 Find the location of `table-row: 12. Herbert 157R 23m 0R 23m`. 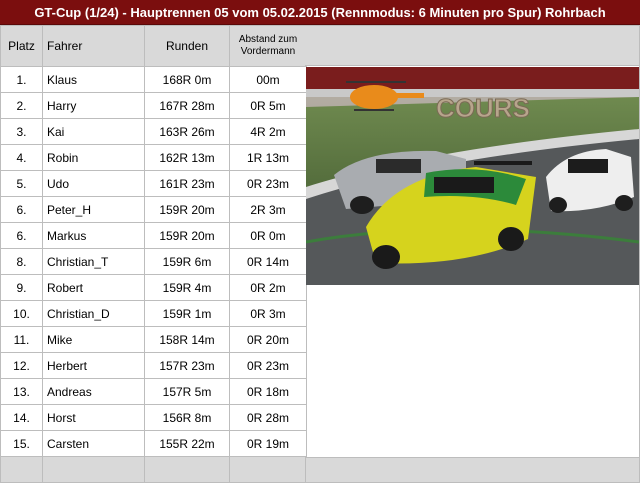

table-row: 12. Herbert 157R 23m 0R 23m is located at coordinates (153, 365).